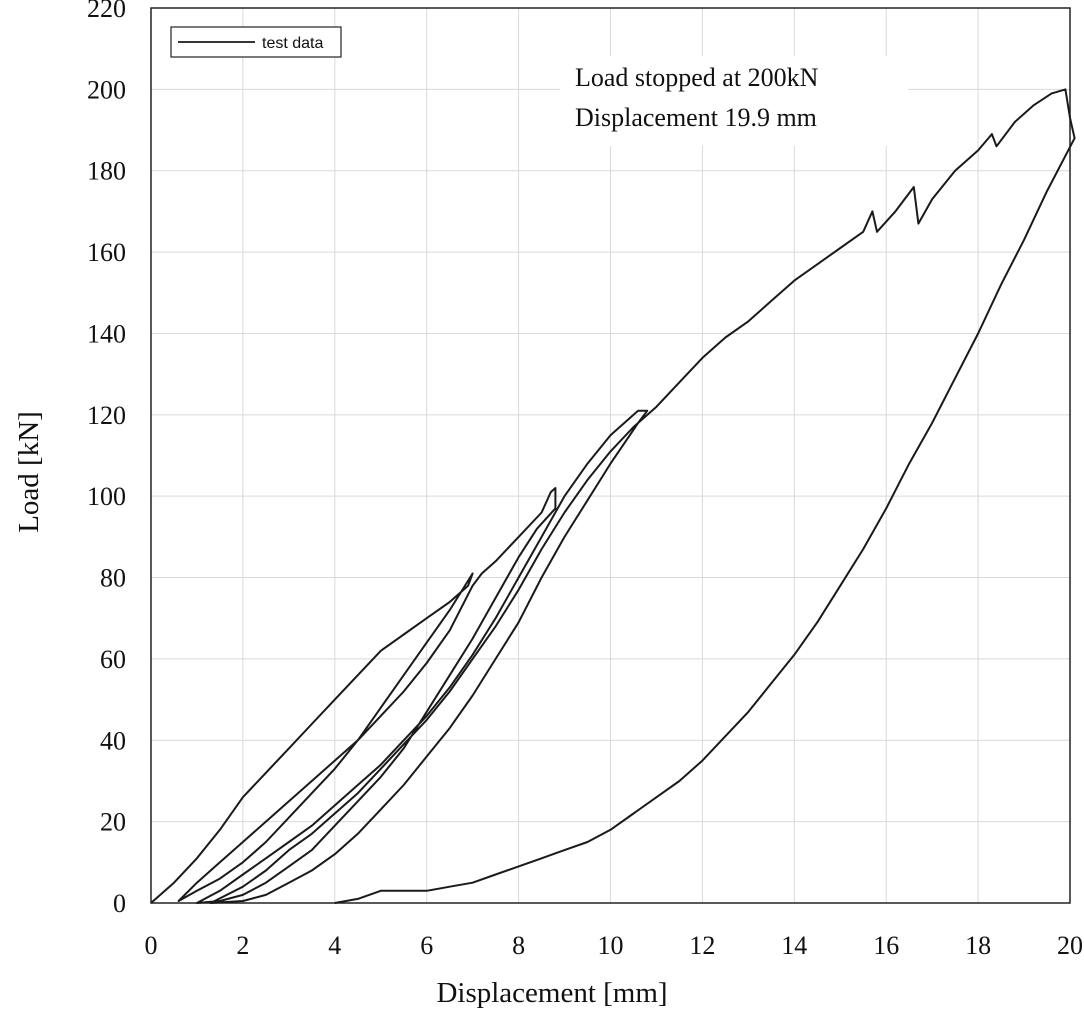 This screenshot has width=1084, height=1014. What do you see at coordinates (886, 945) in the screenshot?
I see `x-tick-label: 16` at bounding box center [886, 945].